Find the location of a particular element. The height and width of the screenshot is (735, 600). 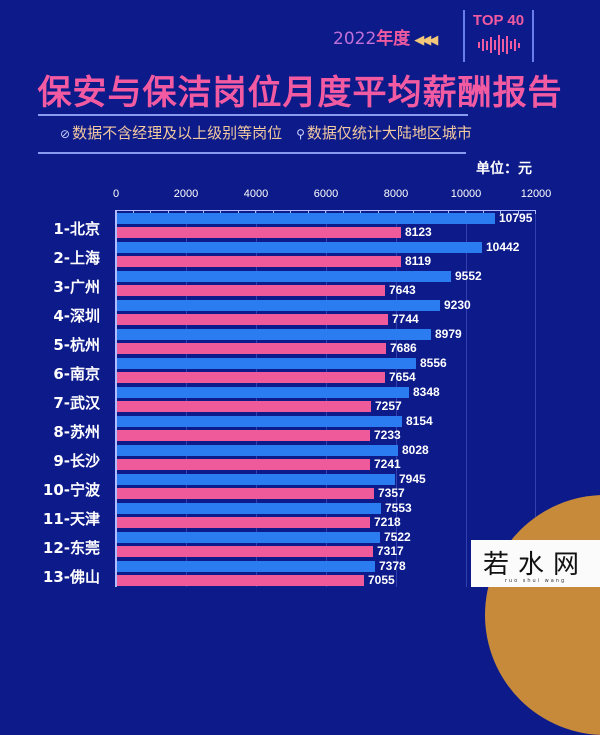

bar-row: 10-宁波 7945 7357 is located at coordinates (300, 487).